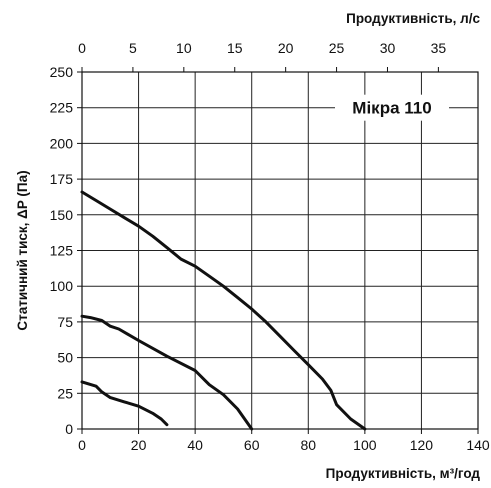 The width and height of the screenshot is (491, 488). I want to click on x-tick-label: 80, so click(308, 445).